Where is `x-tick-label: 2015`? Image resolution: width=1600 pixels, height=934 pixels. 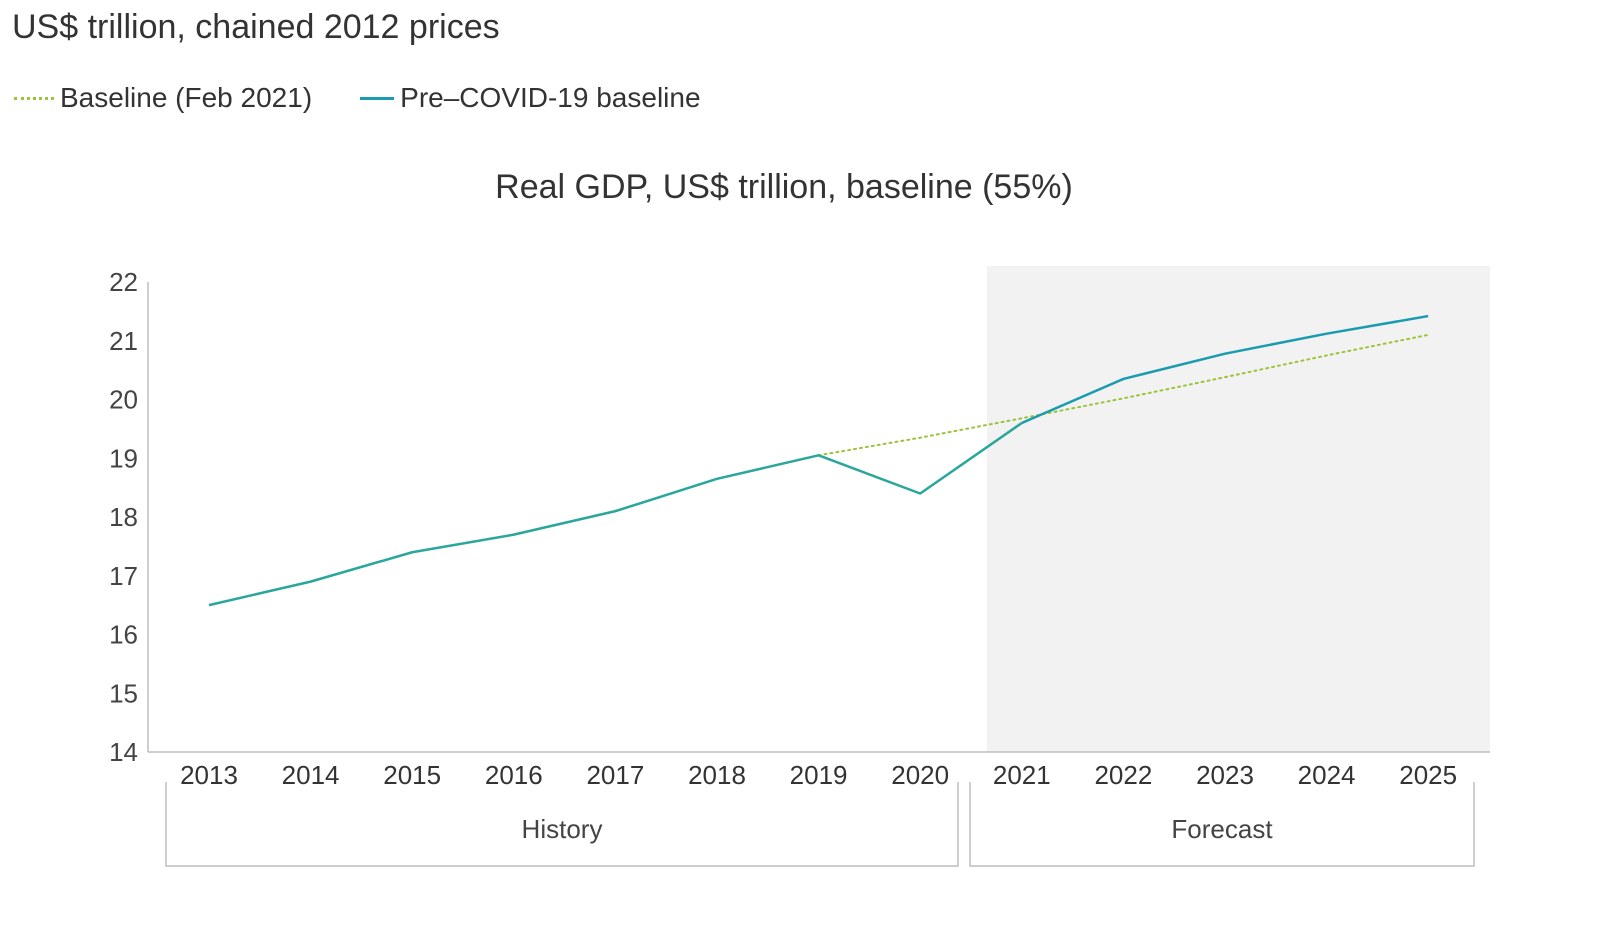 x-tick-label: 2015 is located at coordinates (412, 775).